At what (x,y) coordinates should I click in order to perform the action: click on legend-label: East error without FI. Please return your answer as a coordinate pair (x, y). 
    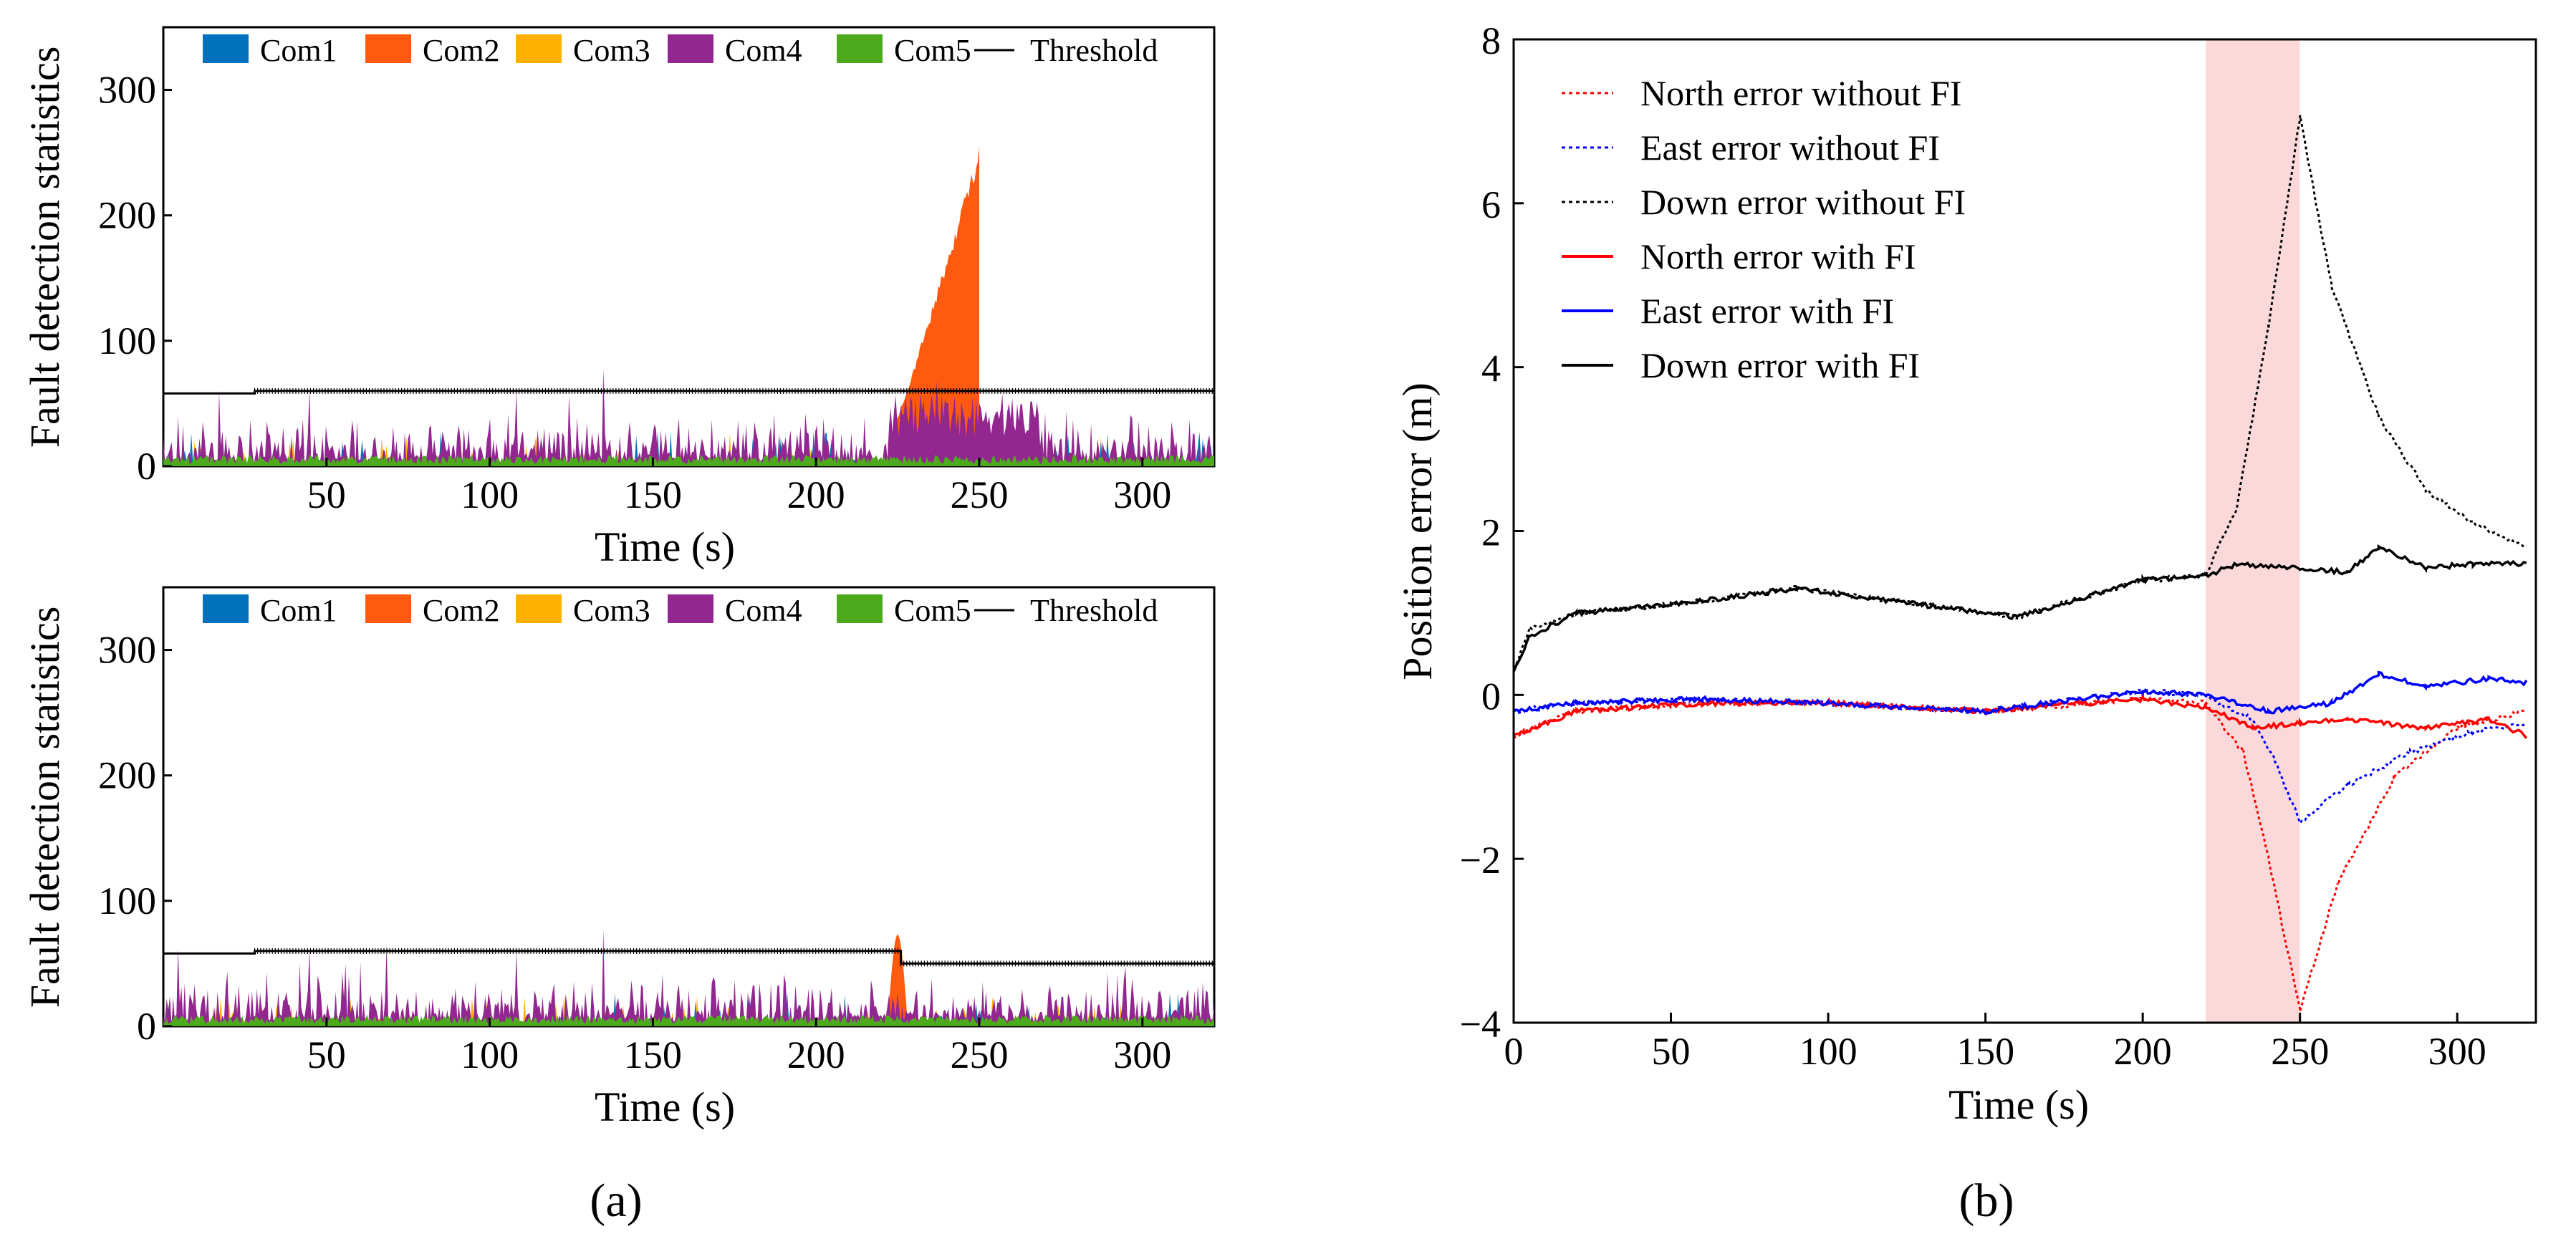
    Looking at the image, I should click on (1790, 147).